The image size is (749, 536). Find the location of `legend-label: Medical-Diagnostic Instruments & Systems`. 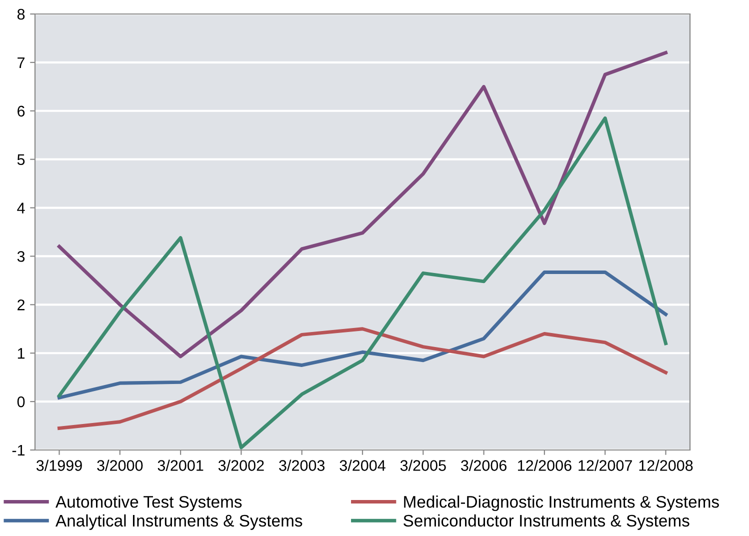

legend-label: Medical-Diagnostic Instruments & Systems is located at coordinates (561, 504).